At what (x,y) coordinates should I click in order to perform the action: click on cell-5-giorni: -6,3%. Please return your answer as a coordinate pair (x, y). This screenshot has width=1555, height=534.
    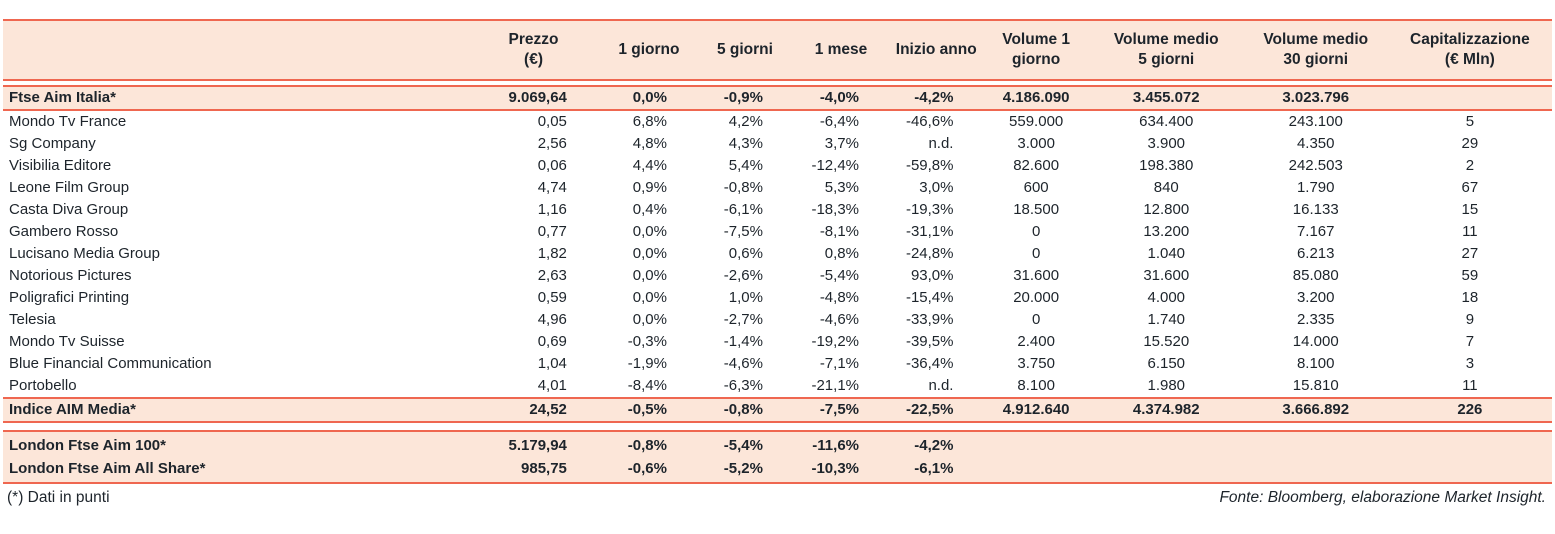
    Looking at the image, I should click on (743, 386).